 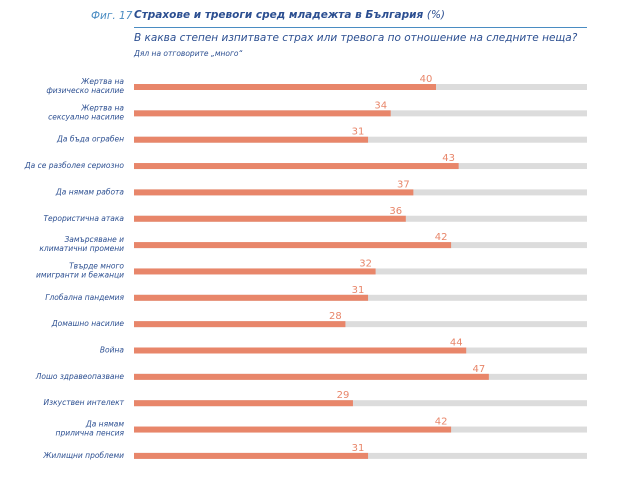 I want to click on category-label: Изкуствен интелект, so click(x=84, y=402).